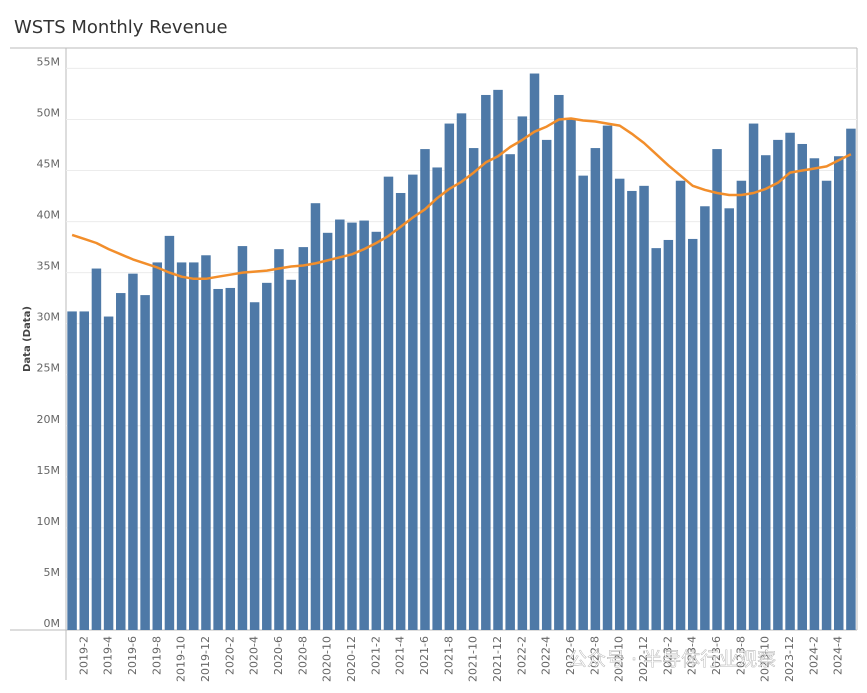  I want to click on x-tick-label: 2021-8, so click(448, 655).